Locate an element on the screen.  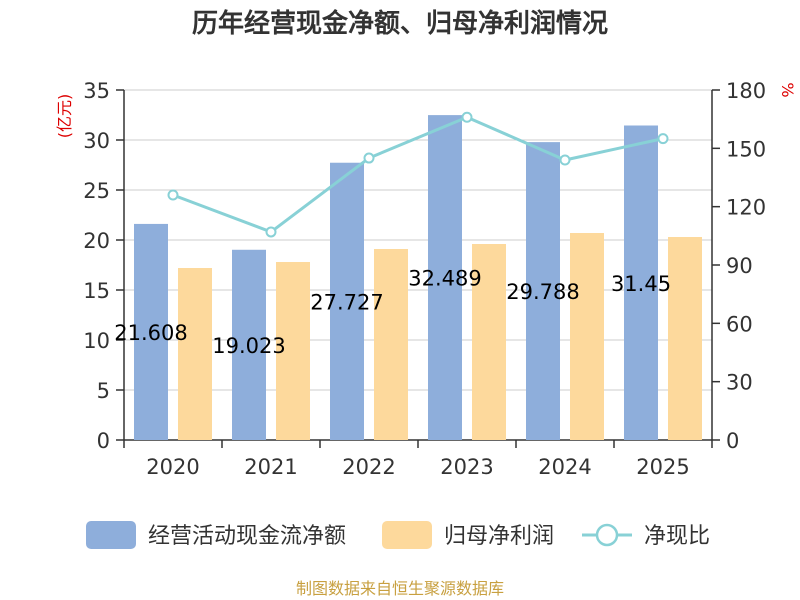
y-right-tick-label: 90 is located at coordinates (739, 266).